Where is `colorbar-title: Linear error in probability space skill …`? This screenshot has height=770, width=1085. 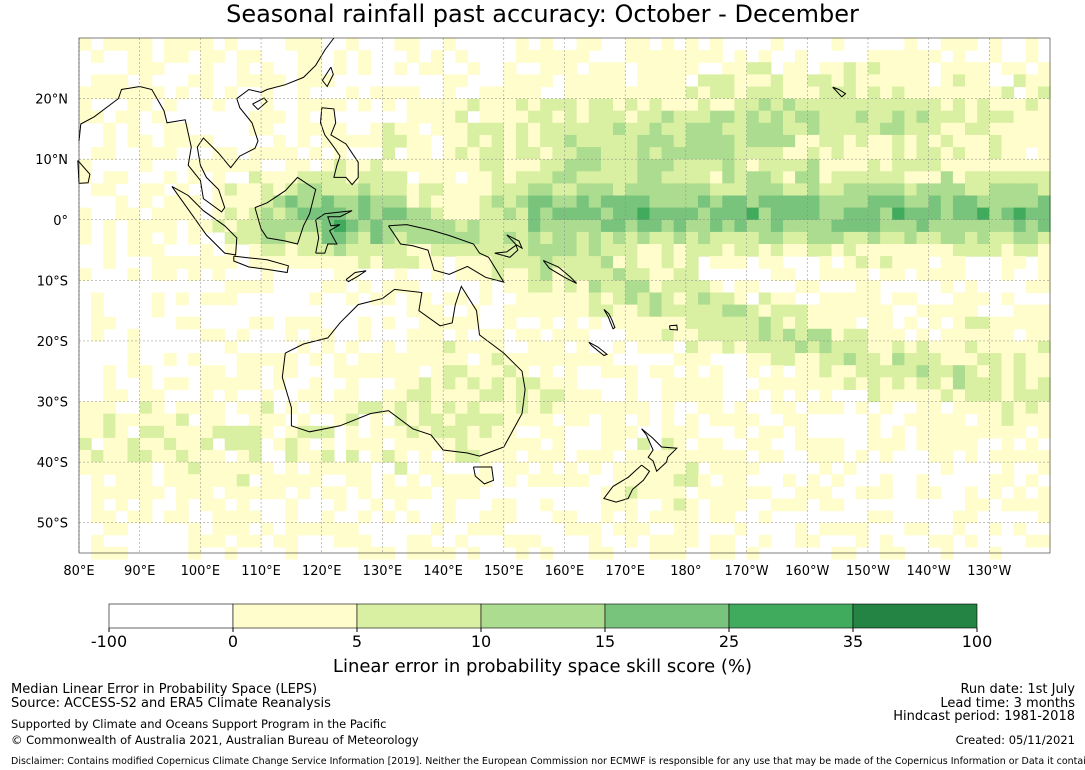 colorbar-title: Linear error in probability space skill … is located at coordinates (542, 666).